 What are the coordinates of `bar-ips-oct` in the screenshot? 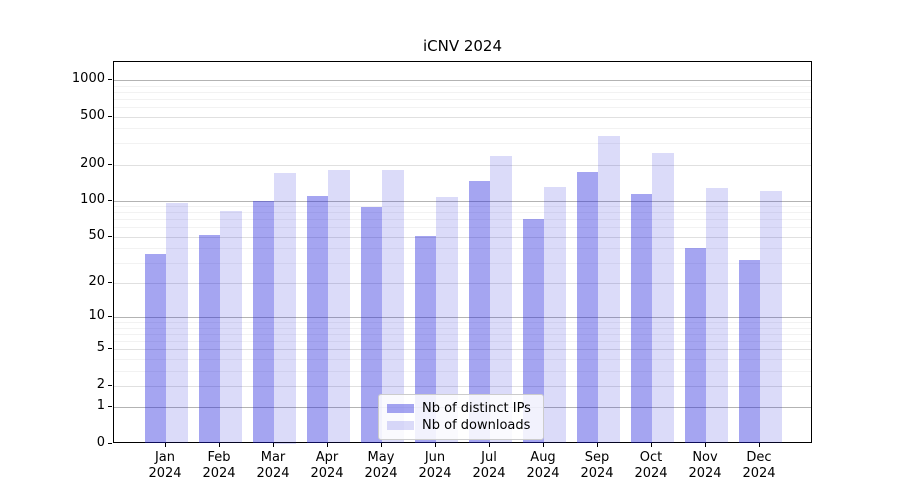 It's located at (641, 318).